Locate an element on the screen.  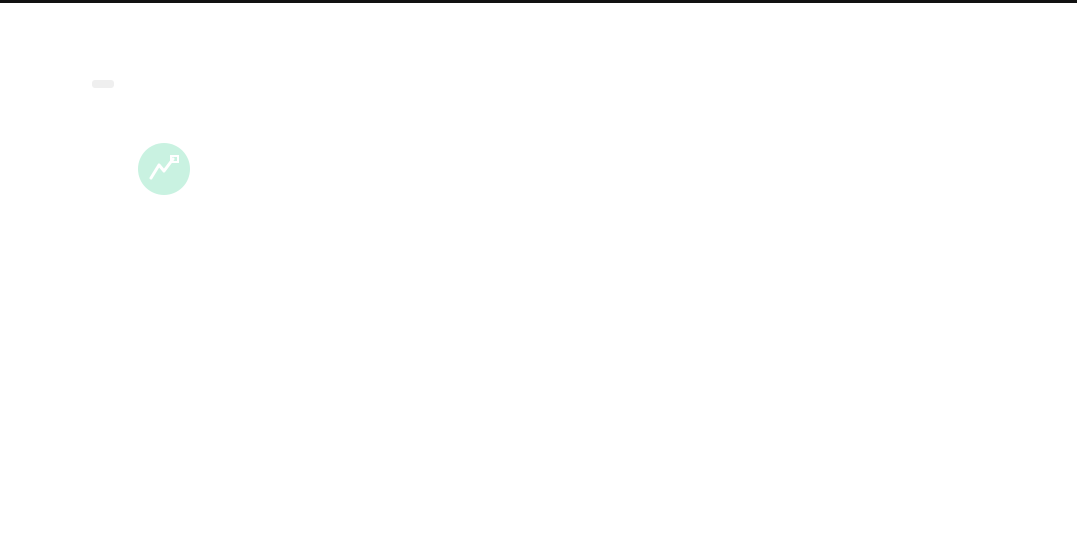
chart-legend is located at coordinates (538, 498).